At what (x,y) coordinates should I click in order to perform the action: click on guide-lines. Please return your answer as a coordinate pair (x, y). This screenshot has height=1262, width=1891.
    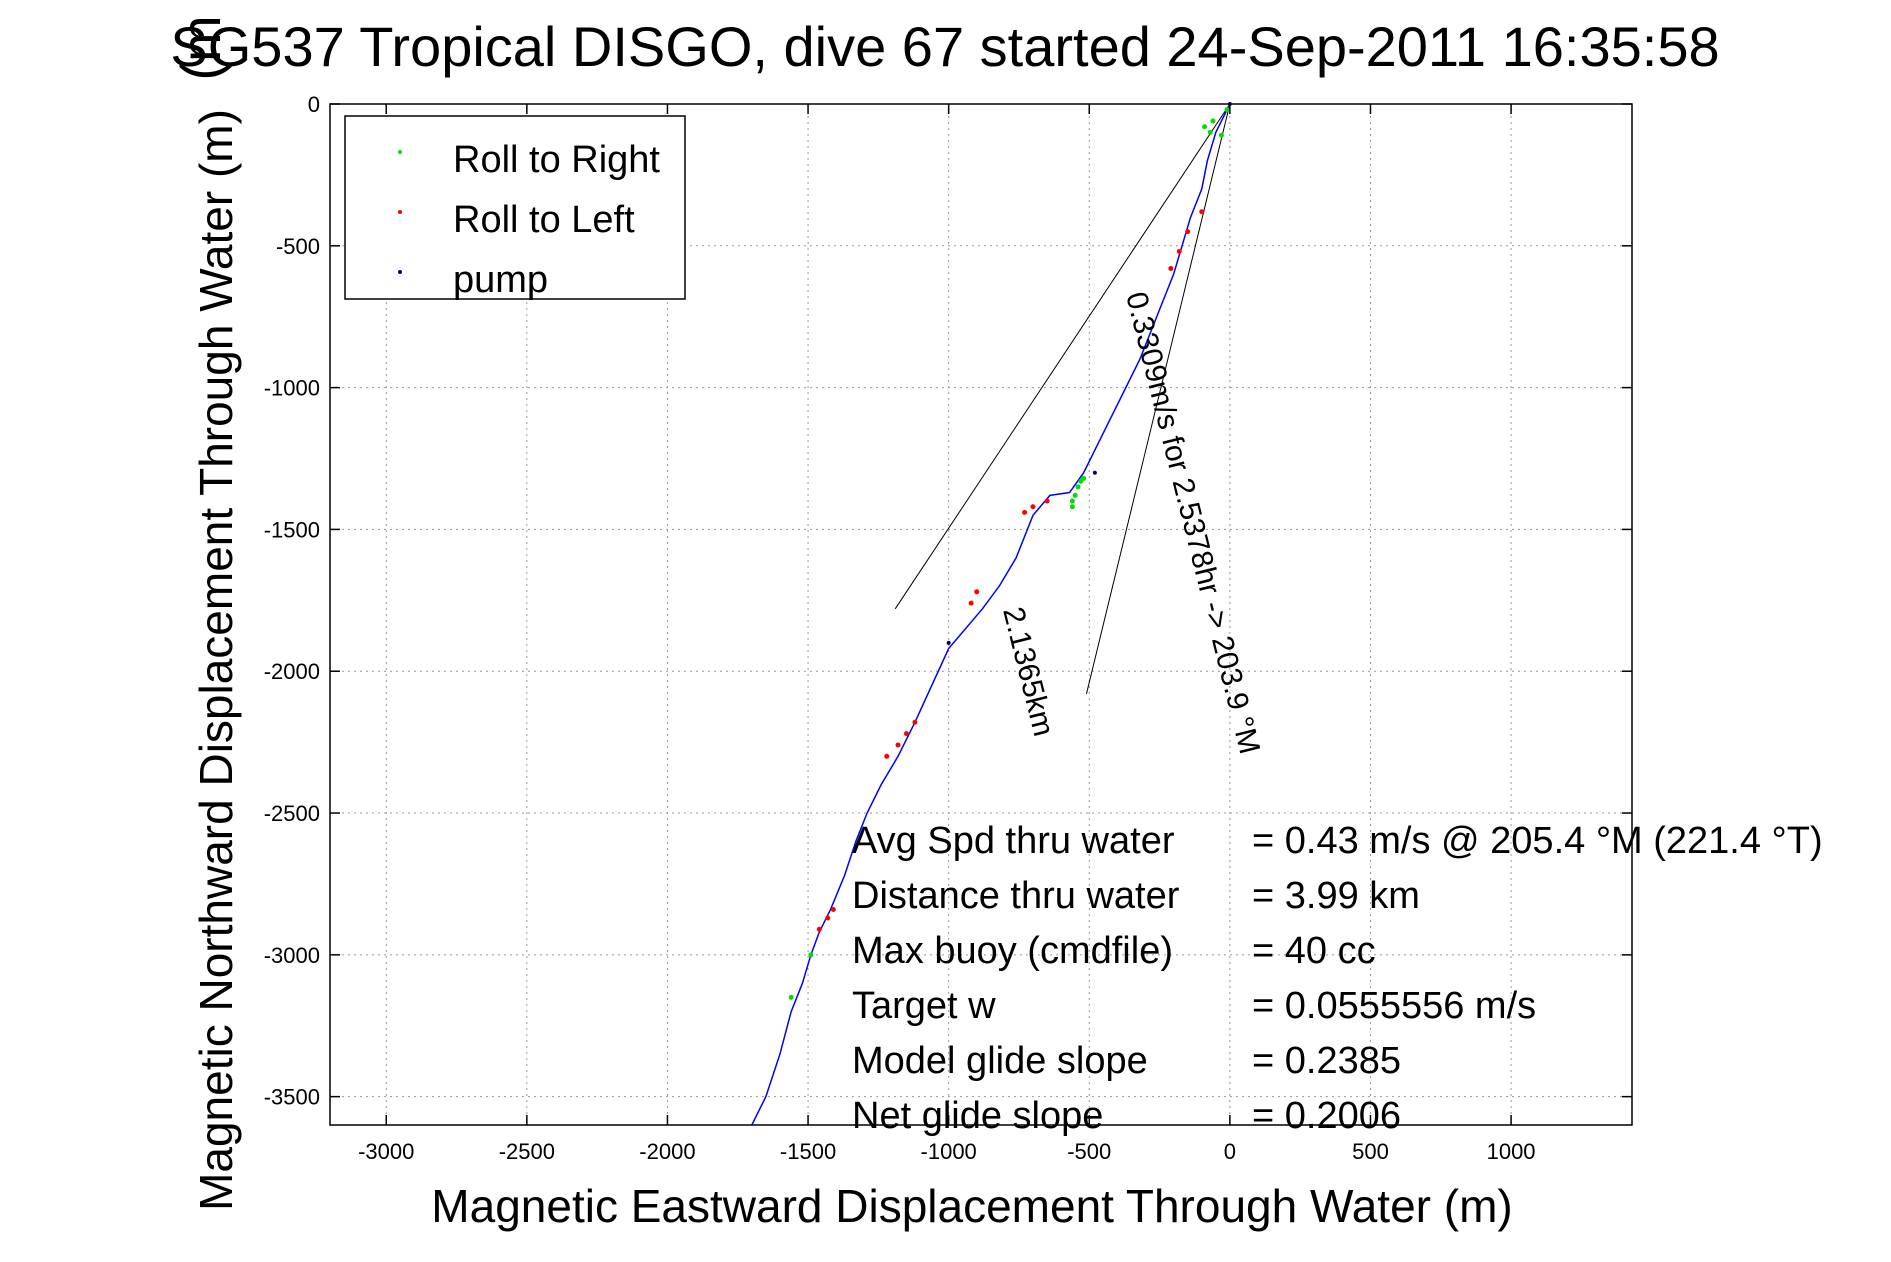
    Looking at the image, I should click on (1062, 399).